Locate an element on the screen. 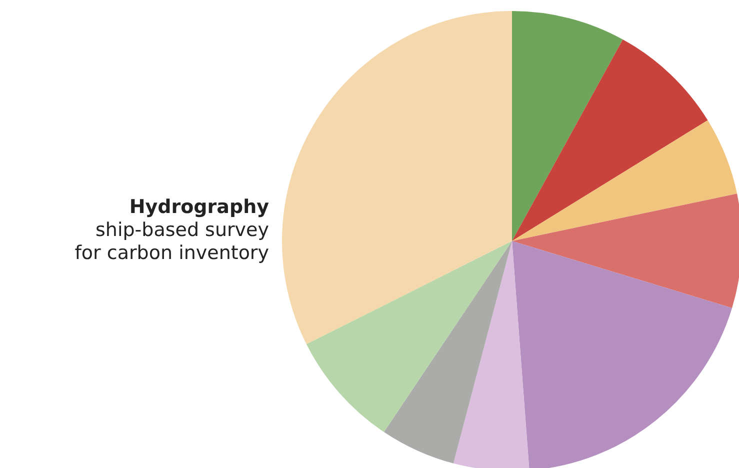 The width and height of the screenshot is (739, 468). text: Hydrography is located at coordinates (198, 207).